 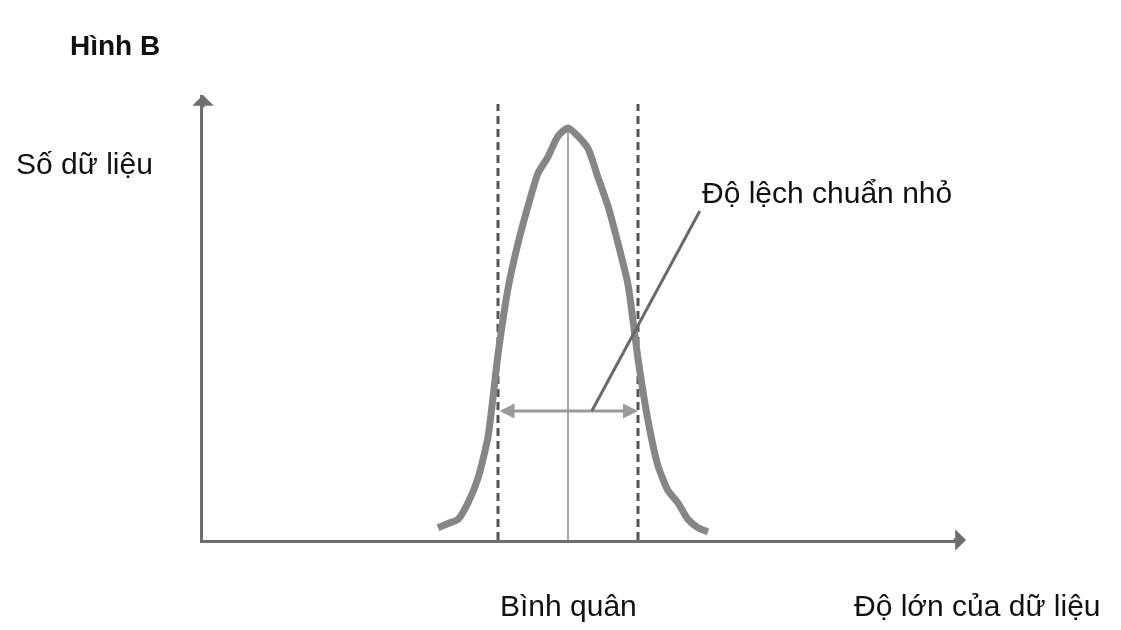 What do you see at coordinates (977, 605) in the screenshot?
I see `x-axis-title: Độ lớn của dữ liệu` at bounding box center [977, 605].